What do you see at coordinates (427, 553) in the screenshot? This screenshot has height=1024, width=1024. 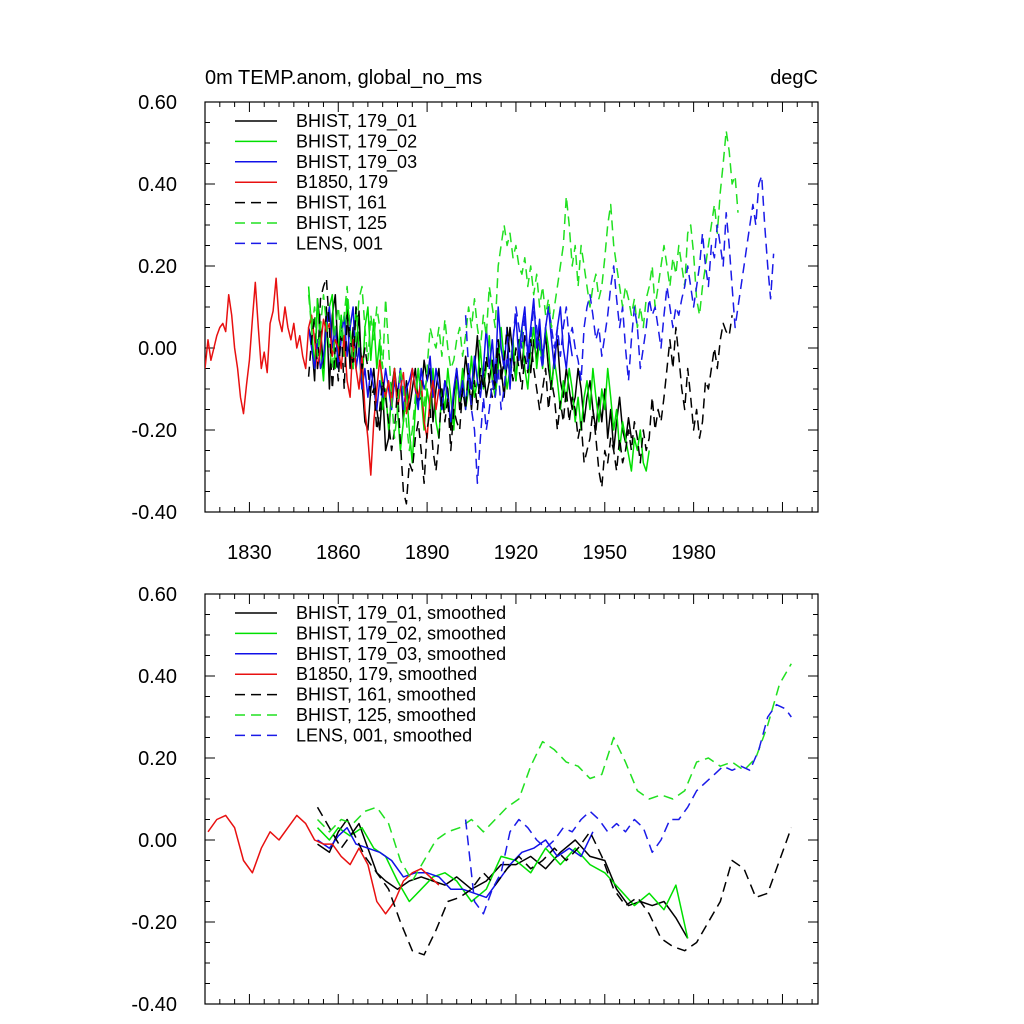 I see `x-tick-label: 1890` at bounding box center [427, 553].